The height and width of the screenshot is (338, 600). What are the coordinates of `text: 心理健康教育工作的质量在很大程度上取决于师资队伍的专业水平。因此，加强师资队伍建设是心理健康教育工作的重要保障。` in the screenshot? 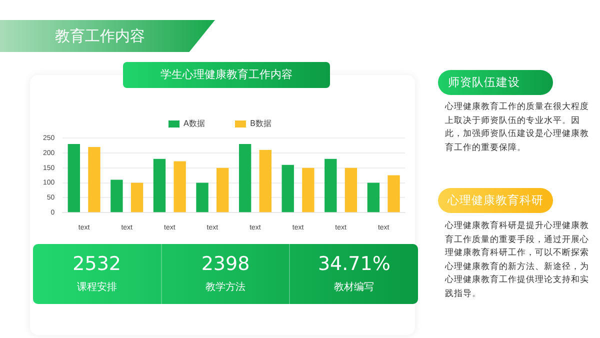 It's located at (517, 127).